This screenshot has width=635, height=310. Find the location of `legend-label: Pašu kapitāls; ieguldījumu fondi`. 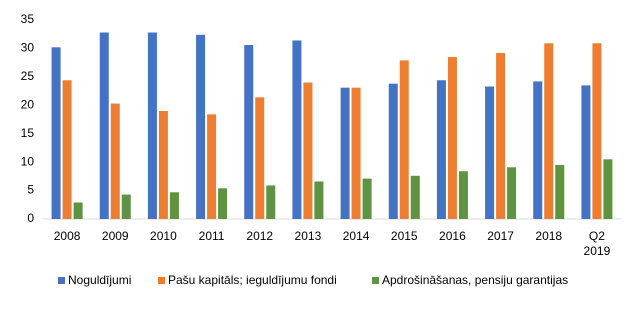

legend-label: Pašu kapitāls; ieguldījumu fondi is located at coordinates (252, 280).